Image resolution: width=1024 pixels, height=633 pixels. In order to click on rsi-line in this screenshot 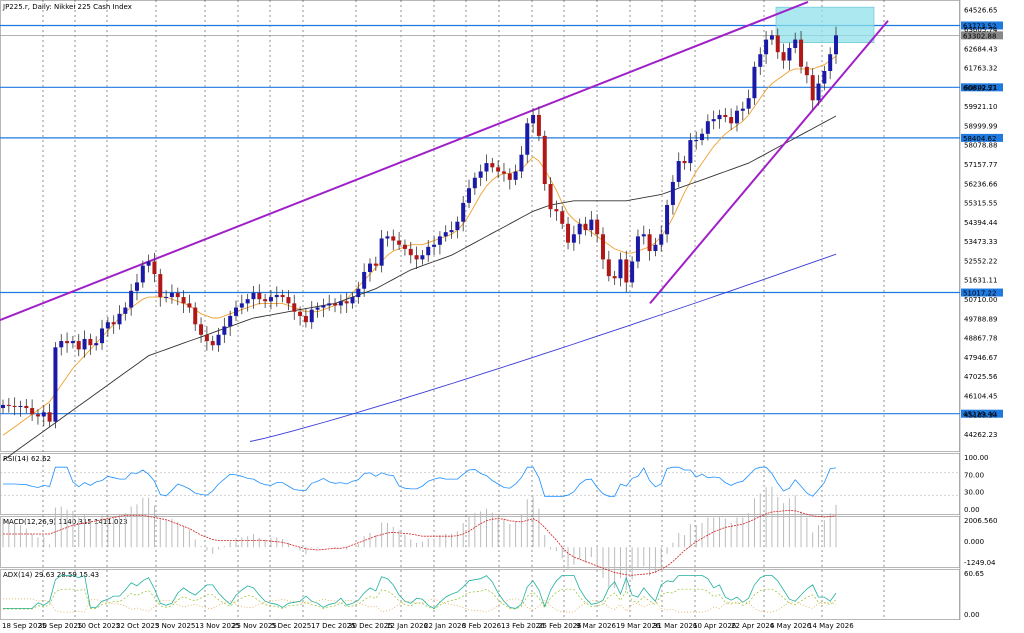, I will do `click(420, 481)`.